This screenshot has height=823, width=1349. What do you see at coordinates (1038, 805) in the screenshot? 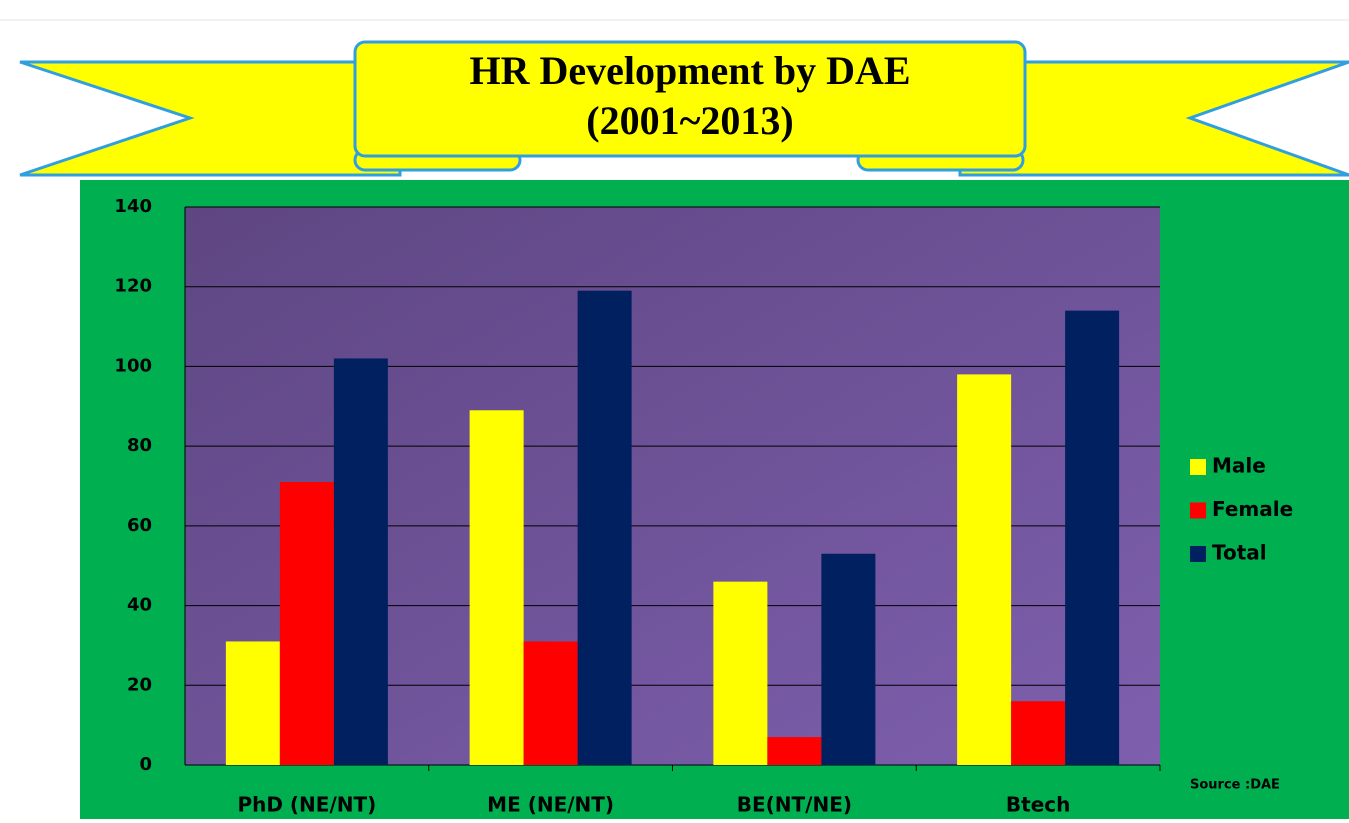
I see `x-tick-label: Btech` at bounding box center [1038, 805].